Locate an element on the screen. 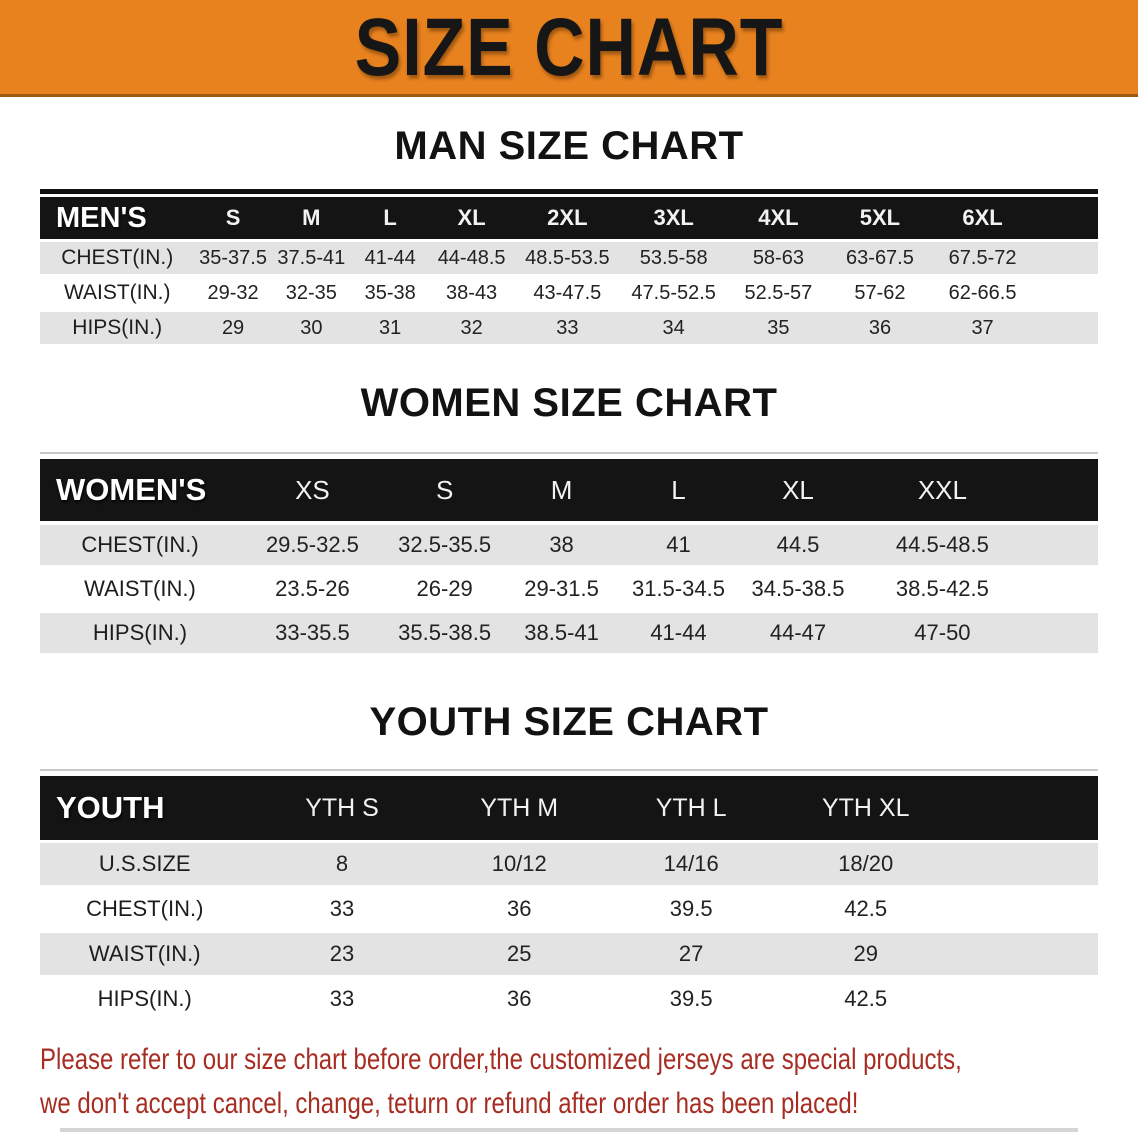  col-header: 4XL is located at coordinates (778, 217).